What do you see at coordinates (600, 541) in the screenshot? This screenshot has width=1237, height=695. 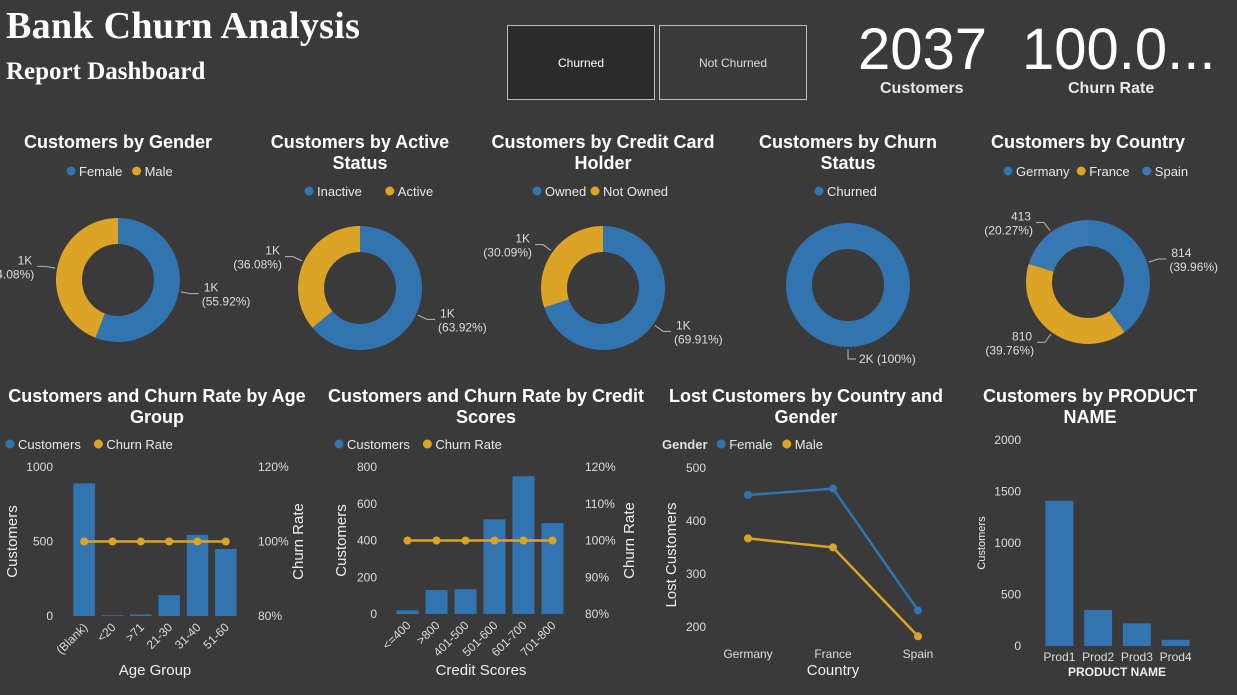 I see `credit-chart-y2tick-2: 100%` at bounding box center [600, 541].